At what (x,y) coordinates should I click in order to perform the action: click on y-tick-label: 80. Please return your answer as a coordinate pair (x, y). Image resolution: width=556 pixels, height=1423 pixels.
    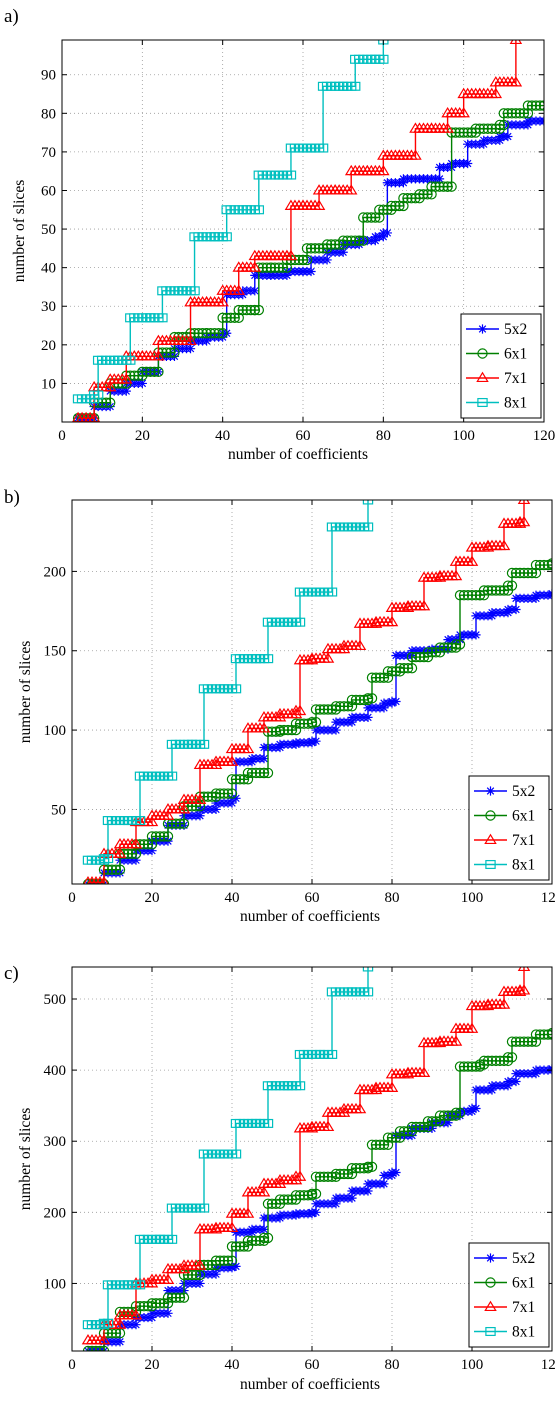
    Looking at the image, I should click on (48, 114).